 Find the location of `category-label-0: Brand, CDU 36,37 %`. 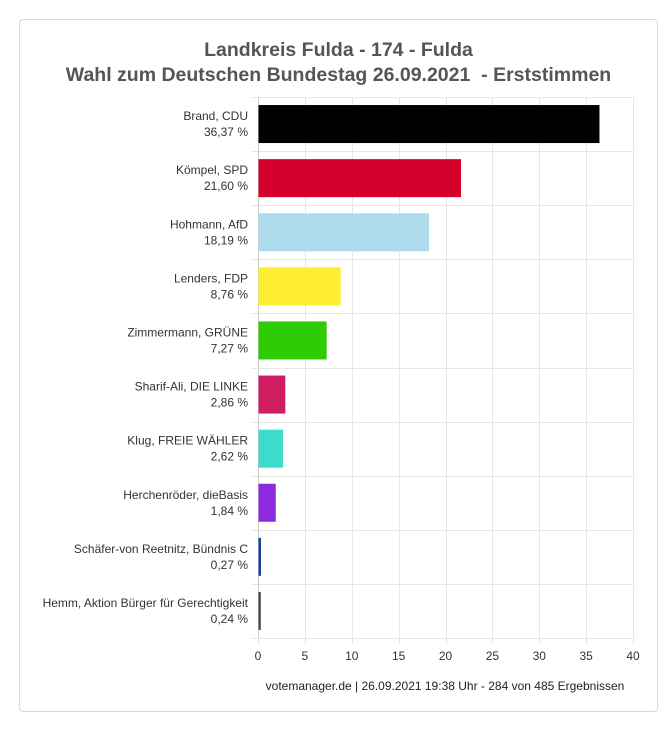

category-label-0: Brand, CDU 36,37 % is located at coordinates (215, 124).